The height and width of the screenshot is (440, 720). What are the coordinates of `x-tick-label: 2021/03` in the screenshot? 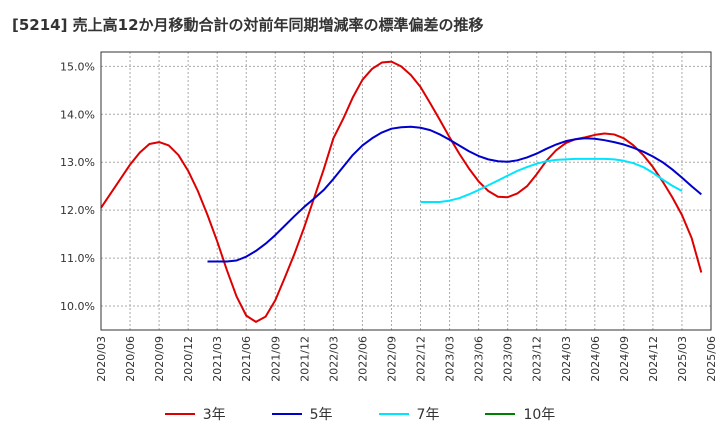 It's located at (217, 359).